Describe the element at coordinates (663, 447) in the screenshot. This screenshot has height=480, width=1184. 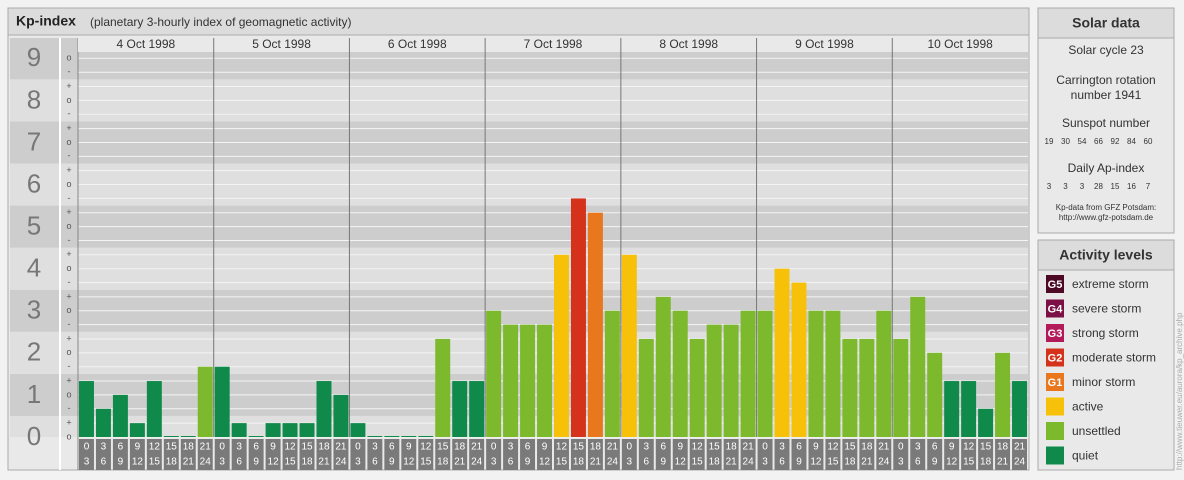
I see `hour-start: 6` at that location.